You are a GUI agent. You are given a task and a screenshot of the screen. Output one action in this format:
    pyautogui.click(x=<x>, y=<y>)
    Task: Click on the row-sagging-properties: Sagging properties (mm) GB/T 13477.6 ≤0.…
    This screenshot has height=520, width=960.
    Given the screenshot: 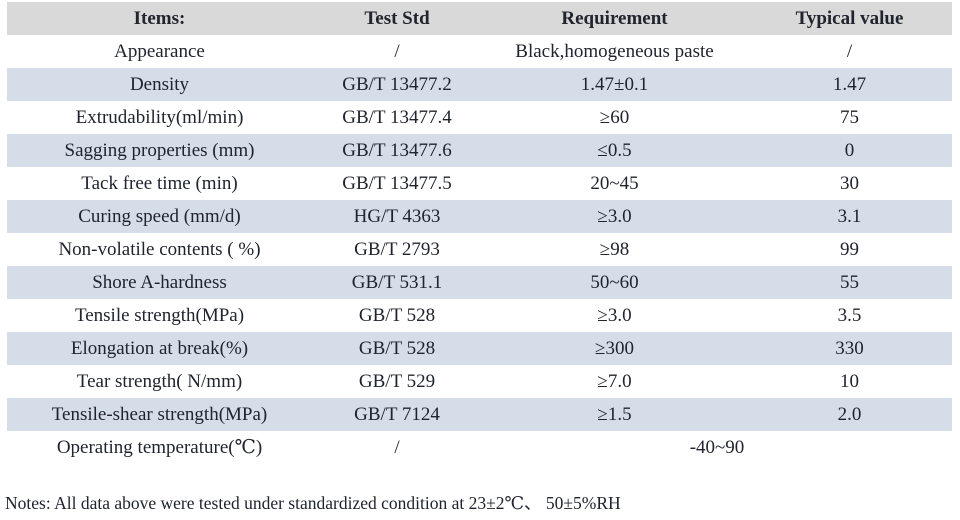 What is the action you would take?
    pyautogui.click(x=479, y=150)
    